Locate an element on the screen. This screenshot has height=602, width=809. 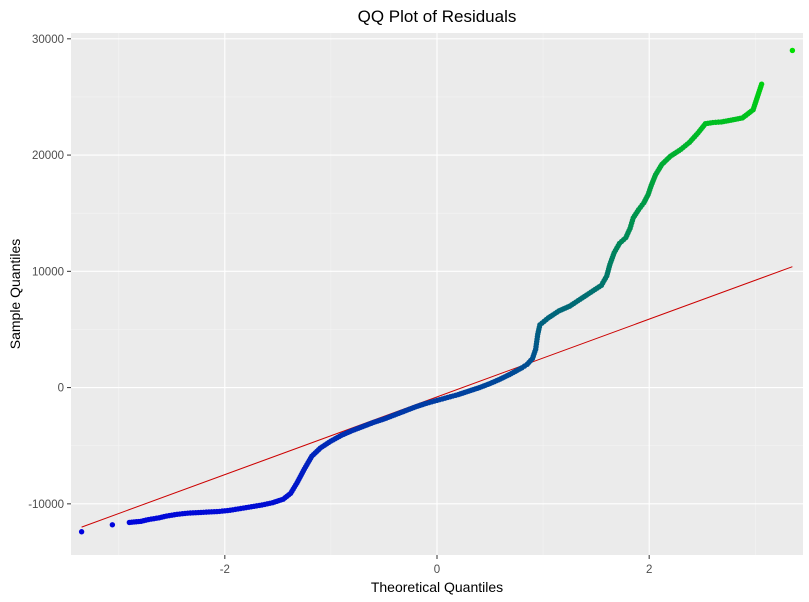
x-tick-label: -2 is located at coordinates (225, 570).